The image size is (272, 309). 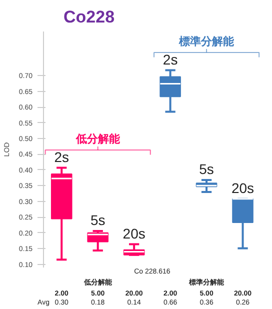 What do you see at coordinates (207, 41) in the screenshot?
I see `annotation: 標準分解能` at bounding box center [207, 41].